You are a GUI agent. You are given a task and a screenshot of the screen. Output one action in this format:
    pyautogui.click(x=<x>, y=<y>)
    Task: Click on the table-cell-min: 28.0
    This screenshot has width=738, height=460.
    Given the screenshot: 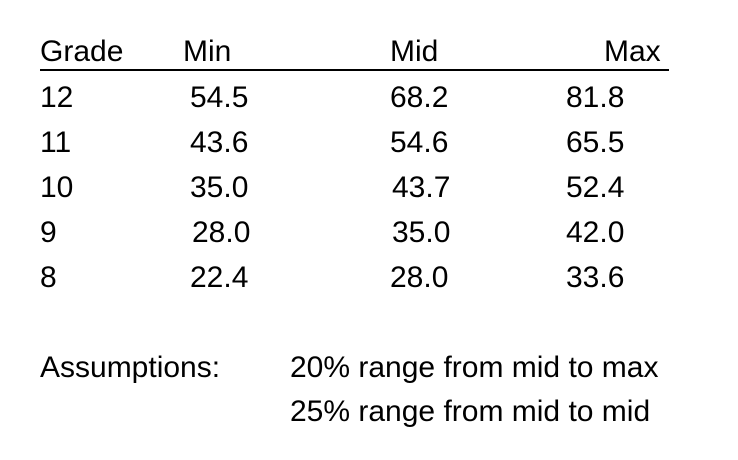 What is the action you would take?
    pyautogui.click(x=221, y=232)
    